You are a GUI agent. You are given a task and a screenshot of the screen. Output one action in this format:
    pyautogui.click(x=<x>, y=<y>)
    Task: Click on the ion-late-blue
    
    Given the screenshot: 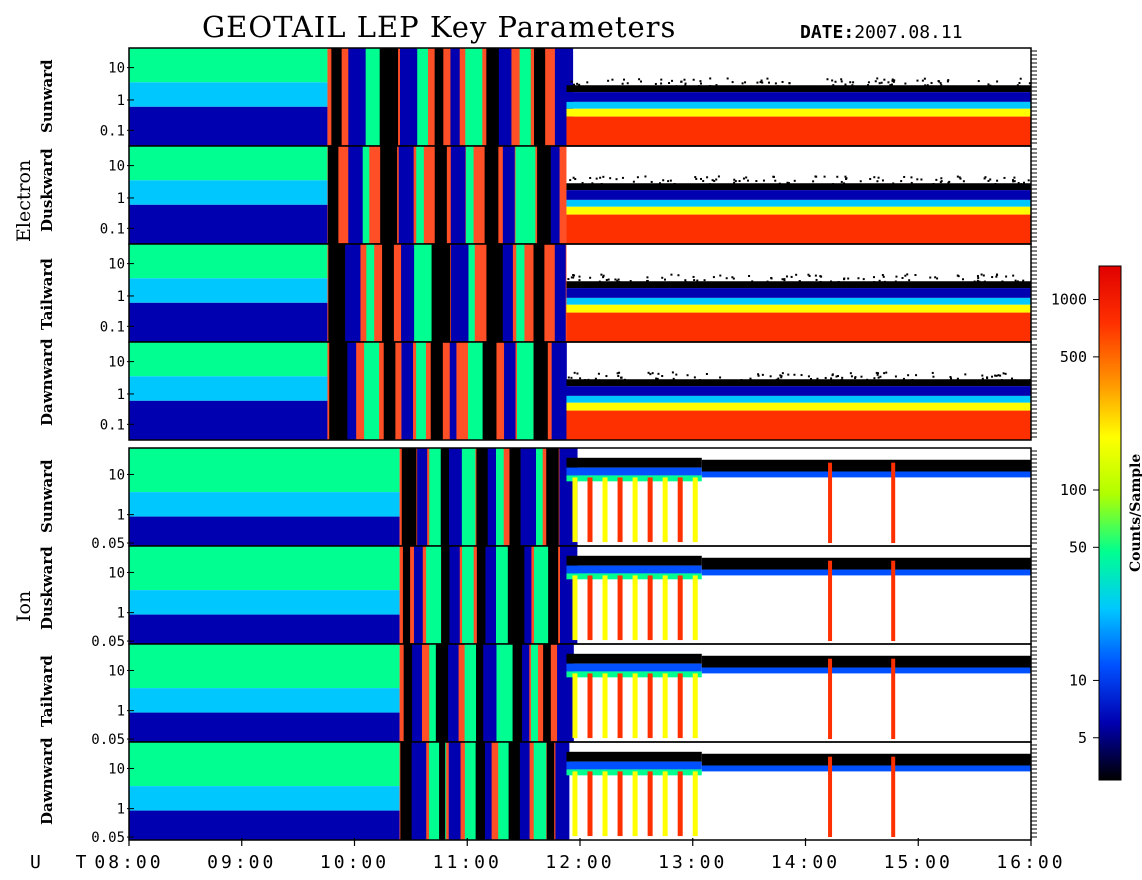 What is the action you would take?
    pyautogui.click(x=866, y=572)
    